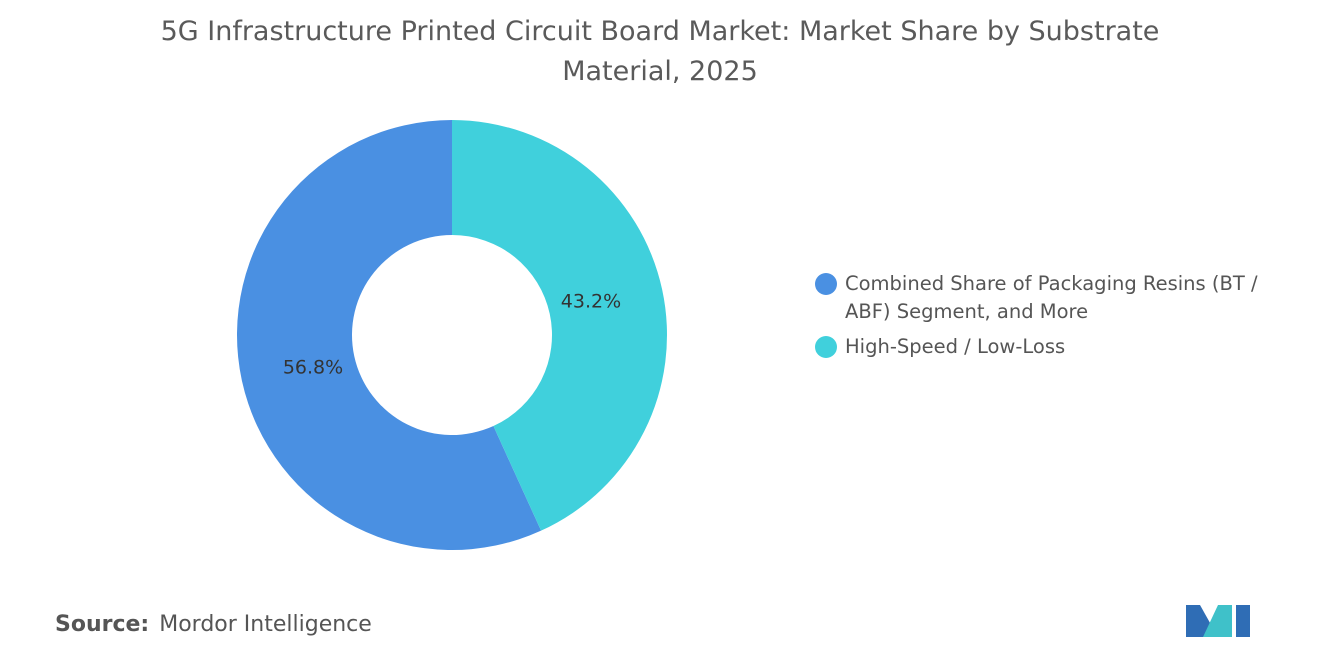  I want to click on value-label: 43.2%, so click(591, 302).